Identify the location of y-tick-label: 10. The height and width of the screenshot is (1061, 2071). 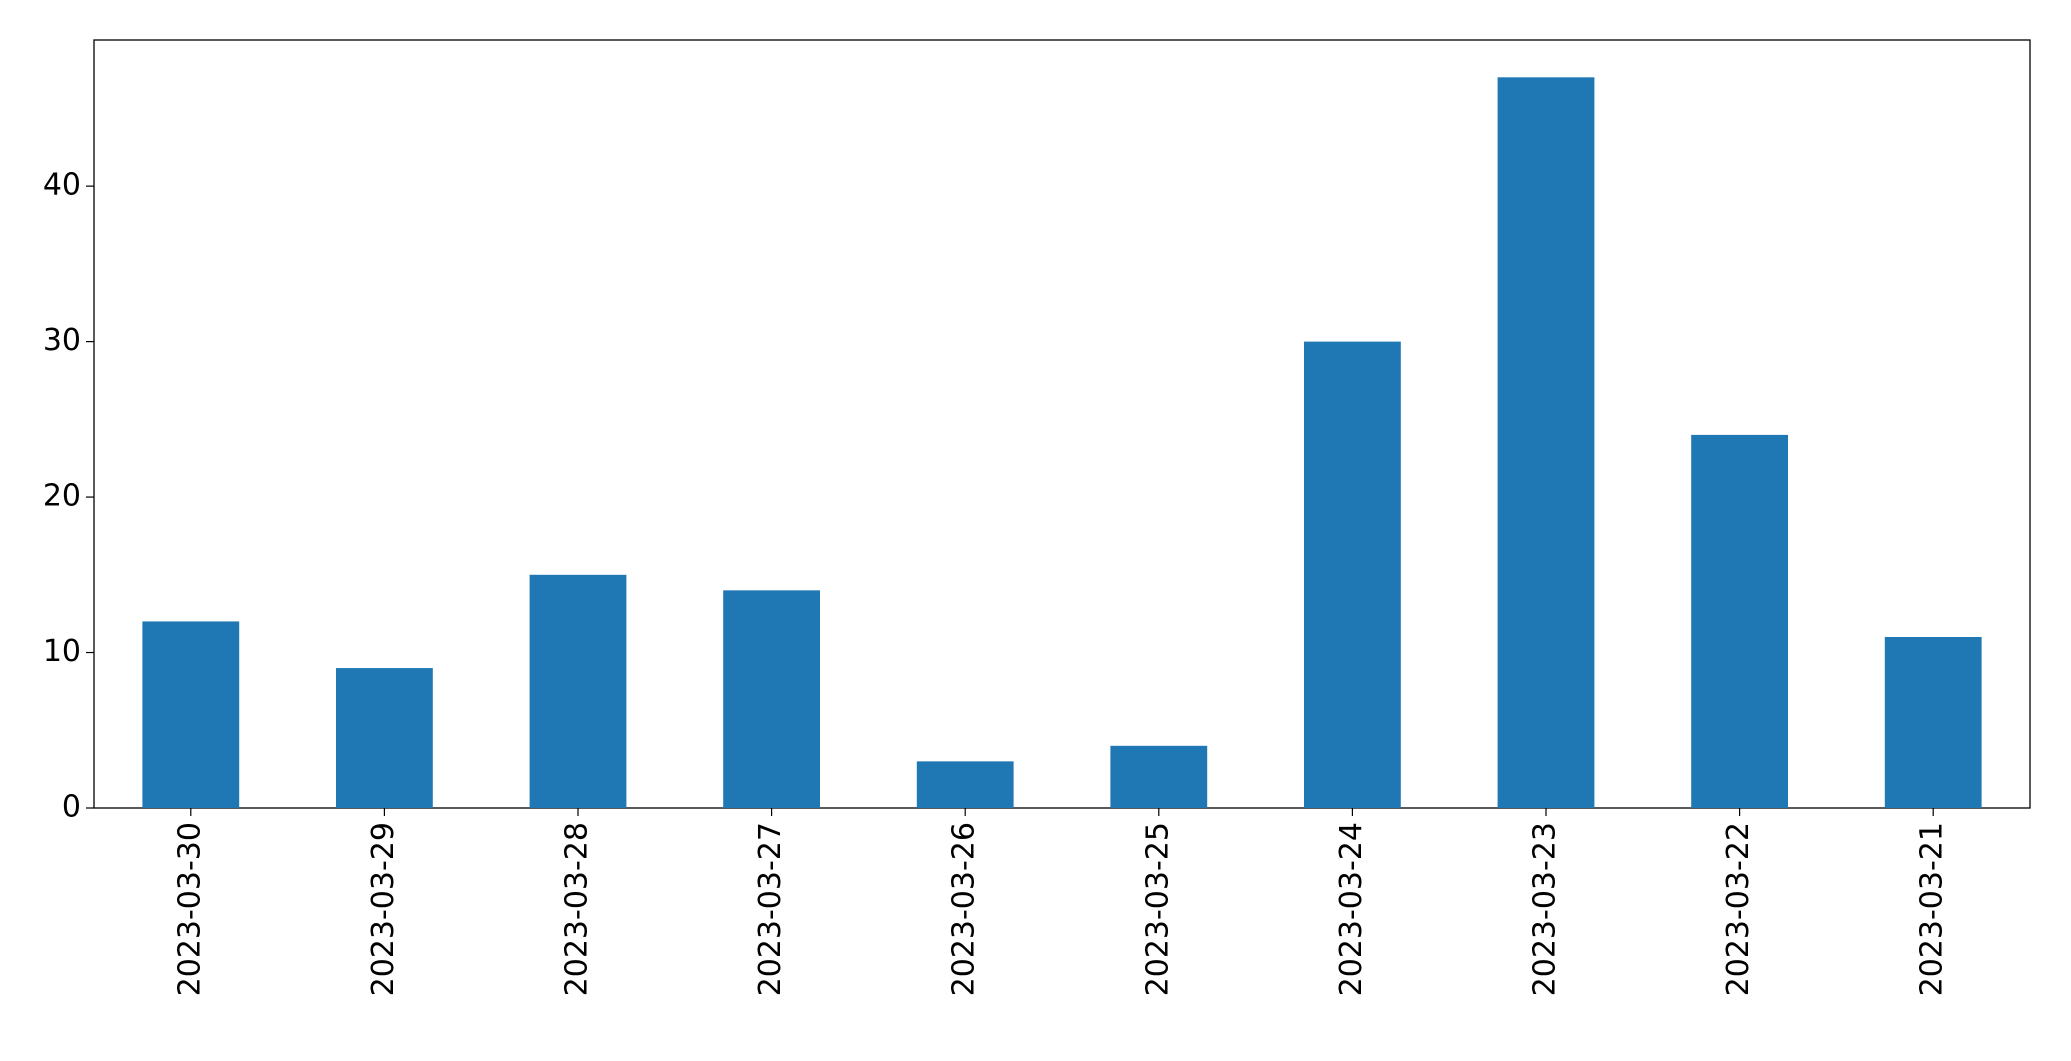
(62, 651).